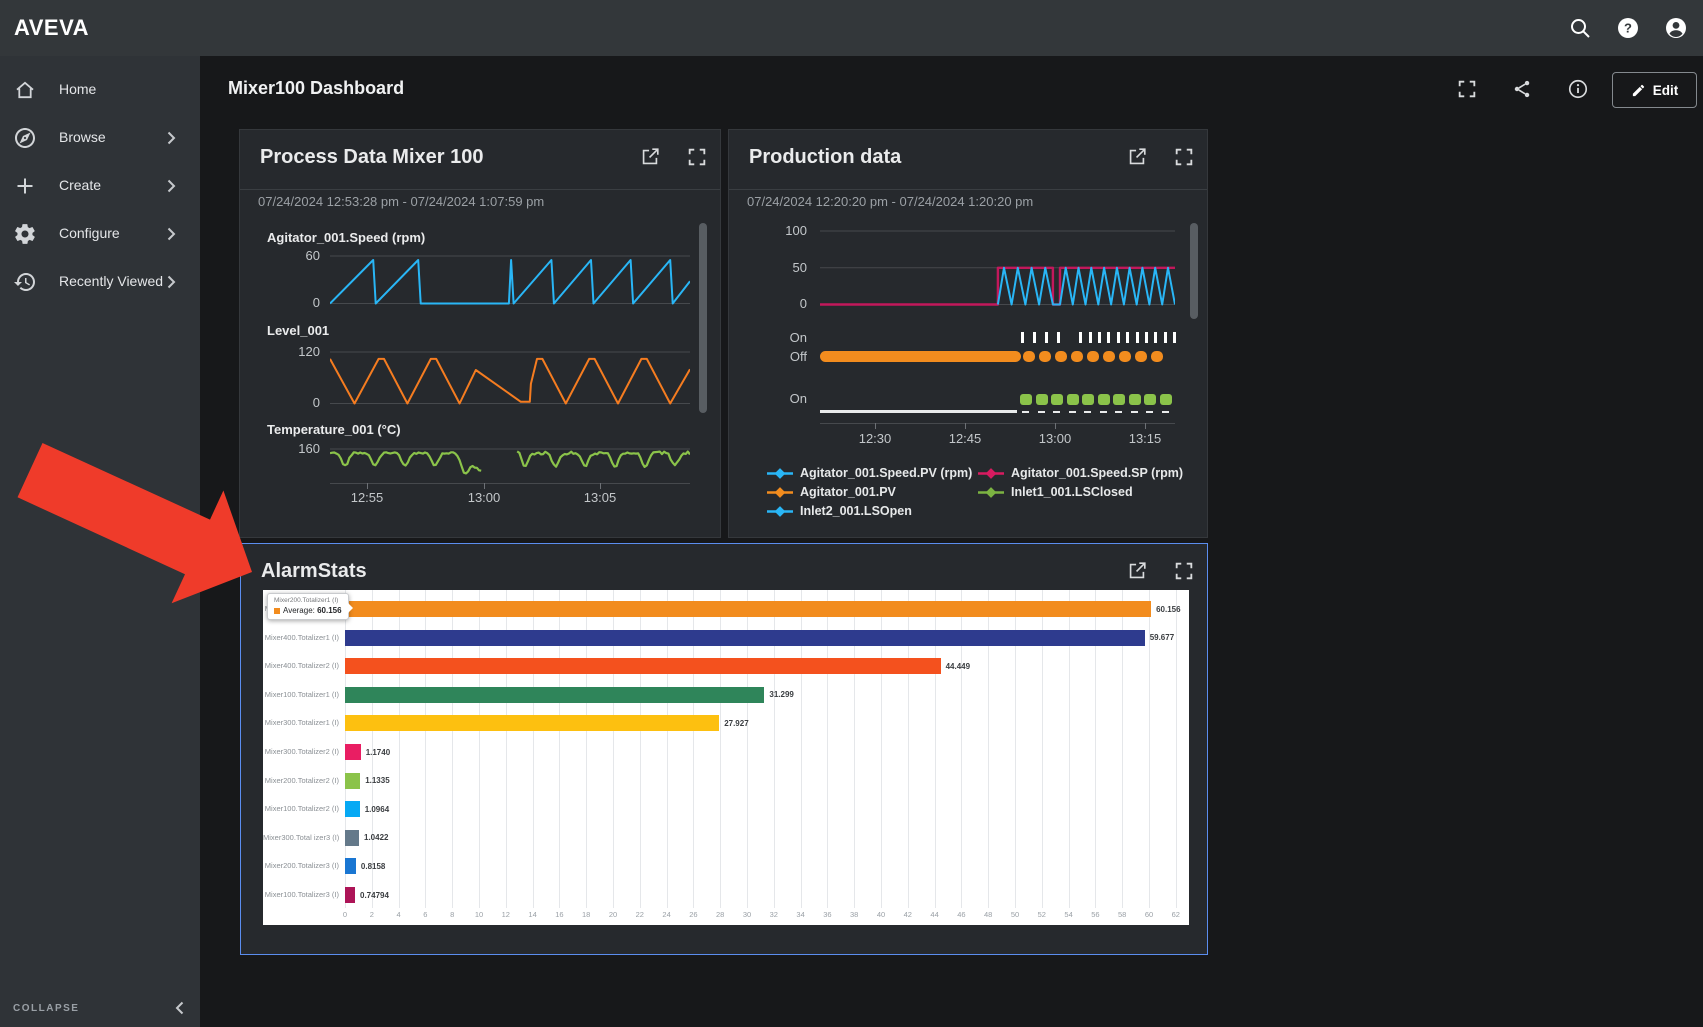 The height and width of the screenshot is (1027, 1703). I want to click on tooltip-title: Mixer200.Totalizer1 (I), so click(306, 600).